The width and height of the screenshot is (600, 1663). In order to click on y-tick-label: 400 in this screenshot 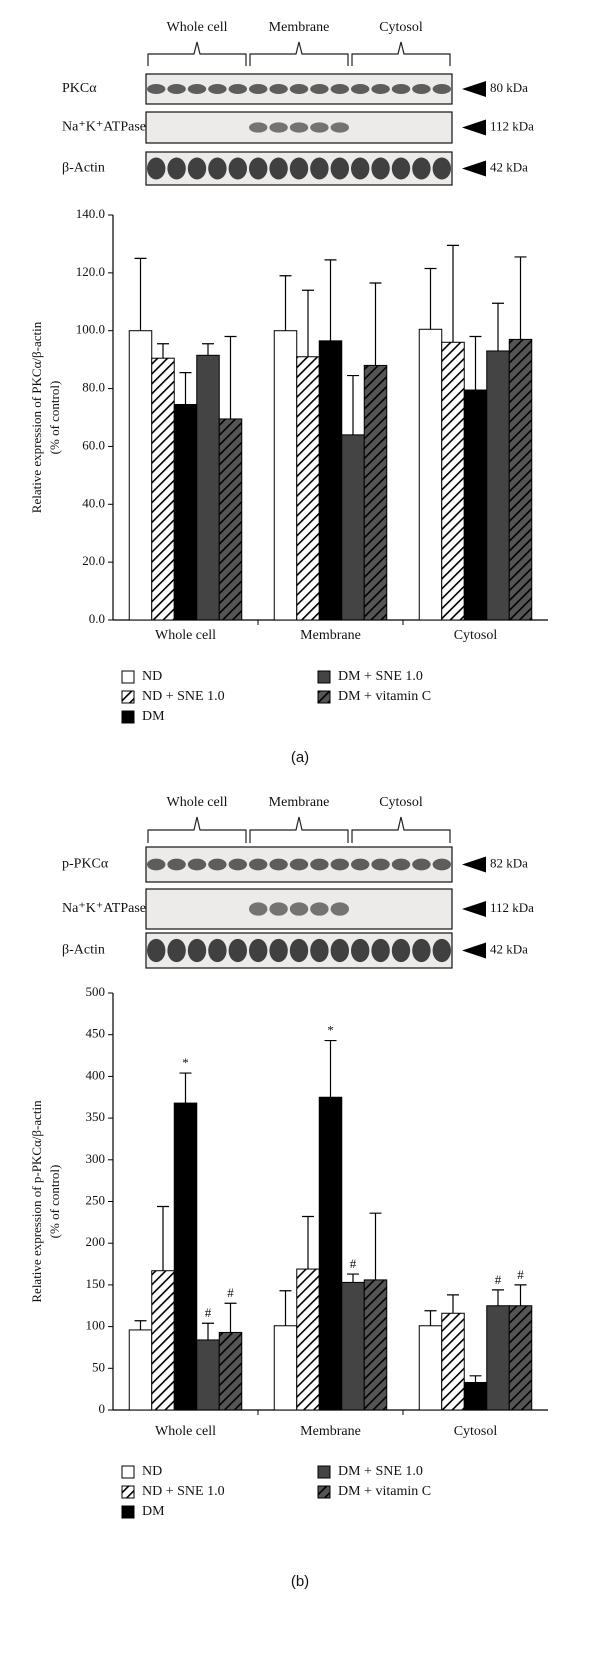, I will do `click(96, 1074)`.